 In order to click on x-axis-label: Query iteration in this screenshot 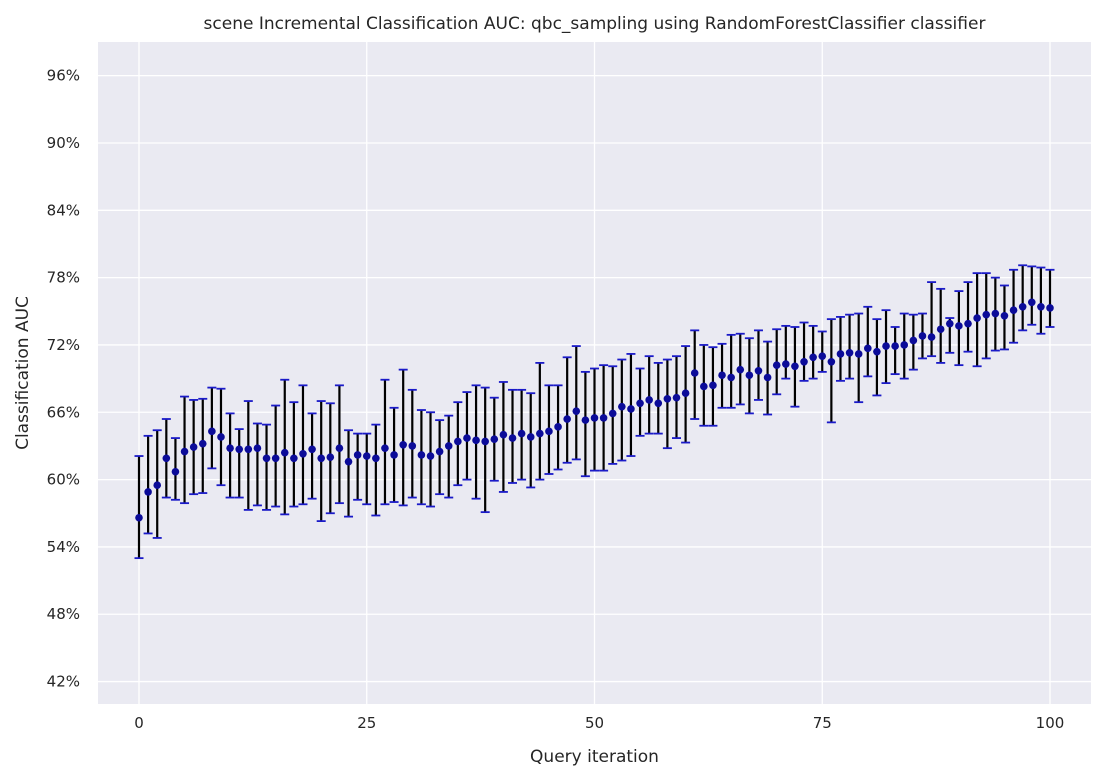, I will do `click(594, 757)`.